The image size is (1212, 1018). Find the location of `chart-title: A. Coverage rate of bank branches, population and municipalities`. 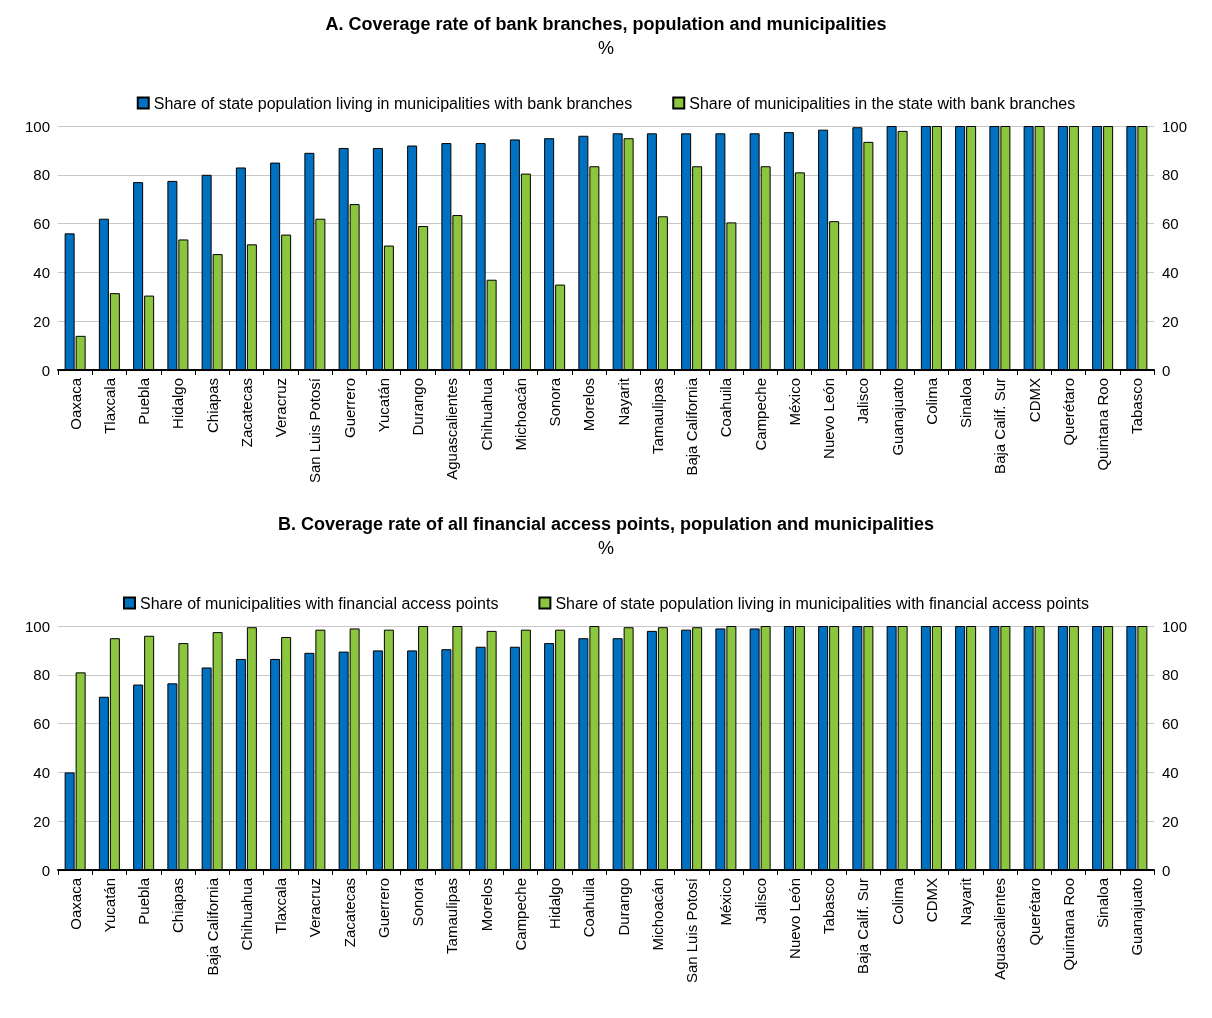

chart-title: A. Coverage rate of bank branches, population and municipalities is located at coordinates (606, 24).